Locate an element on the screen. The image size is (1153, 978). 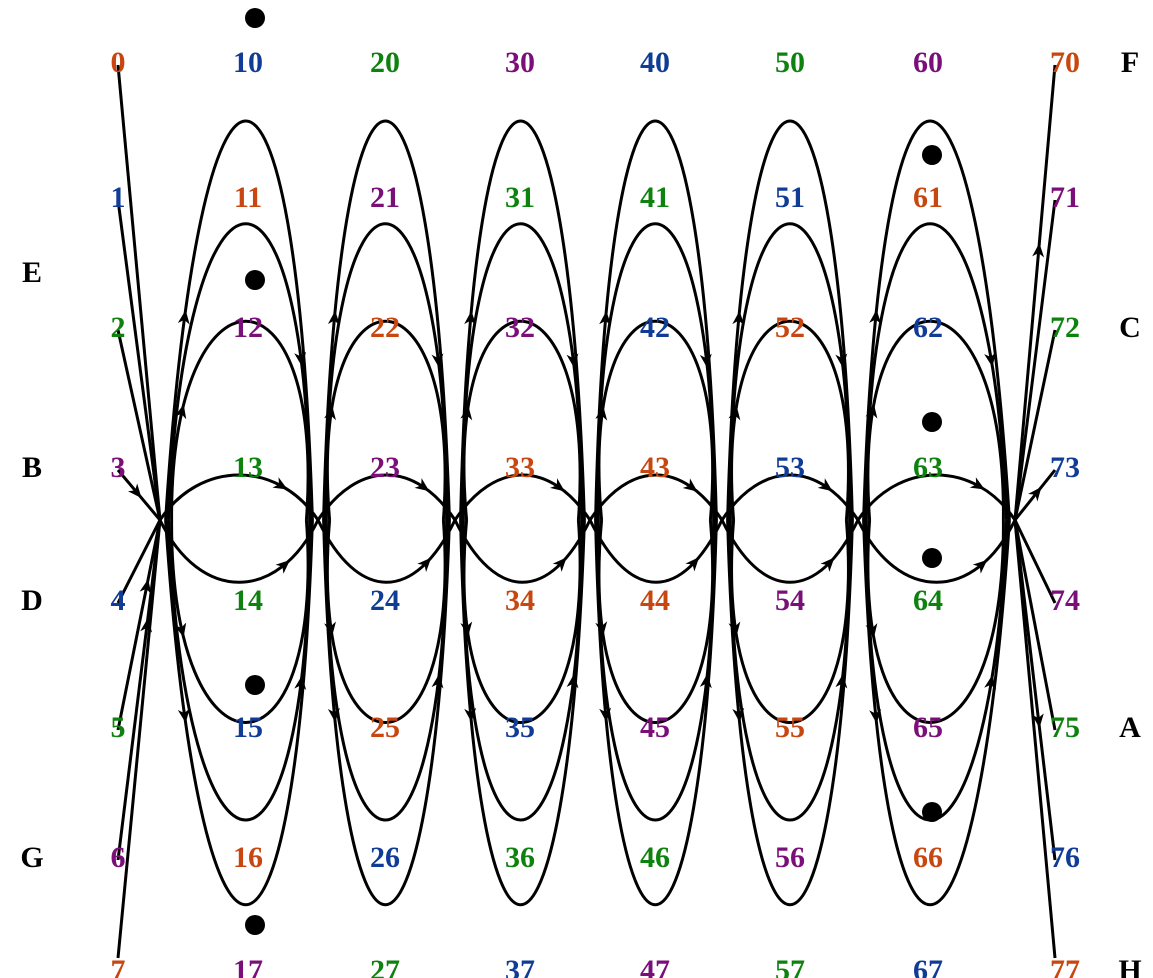
curve-top-5-1-arrow is located at coordinates (841, 360).